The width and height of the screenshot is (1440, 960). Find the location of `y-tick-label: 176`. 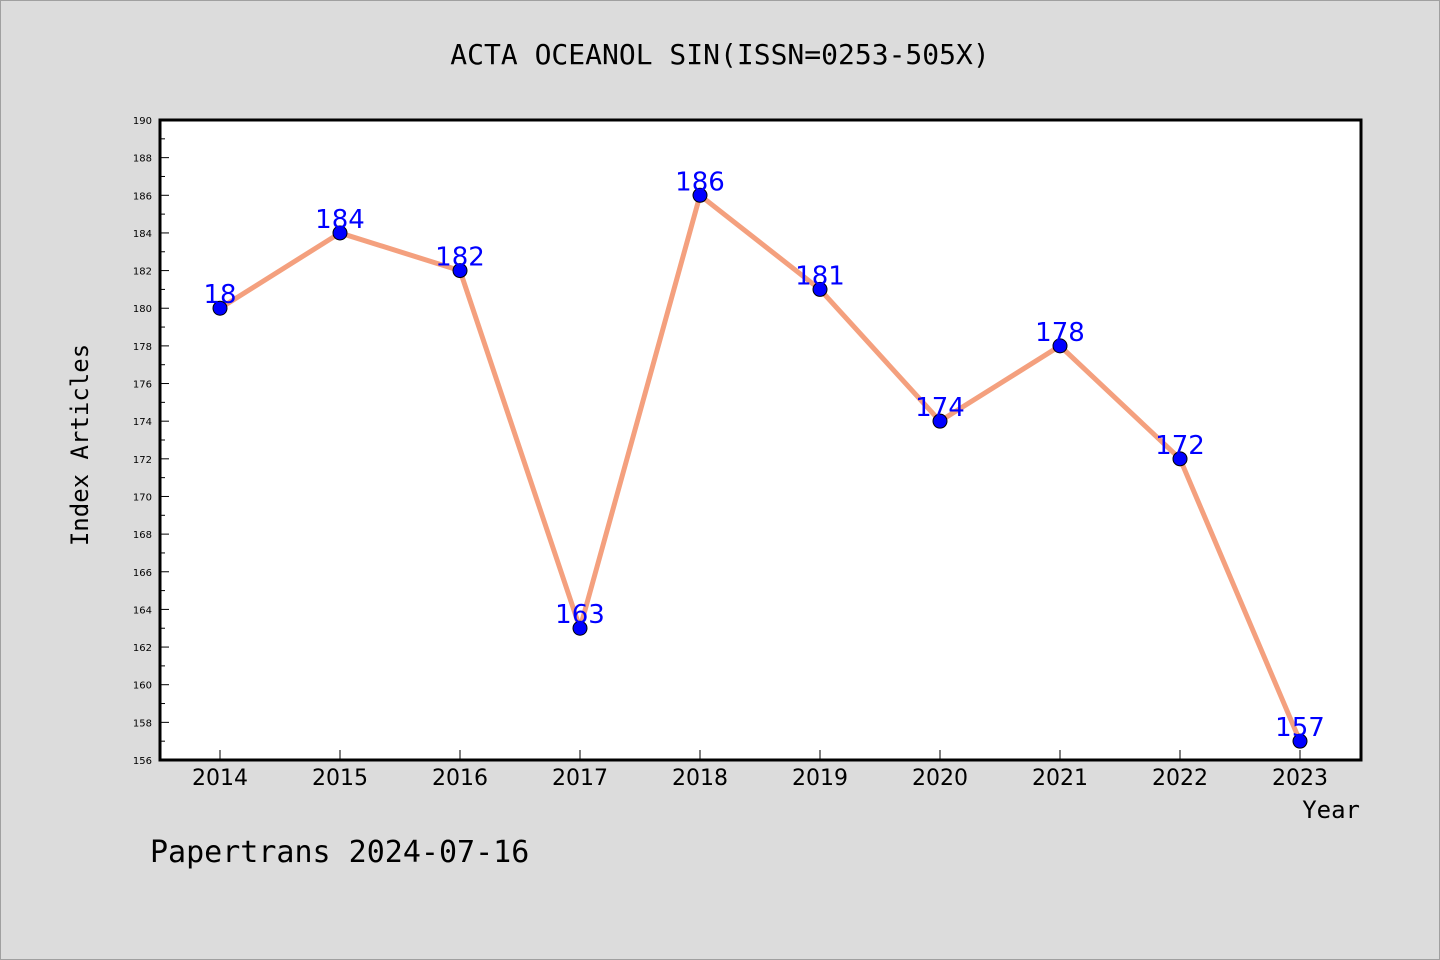

y-tick-label: 176 is located at coordinates (142, 385).